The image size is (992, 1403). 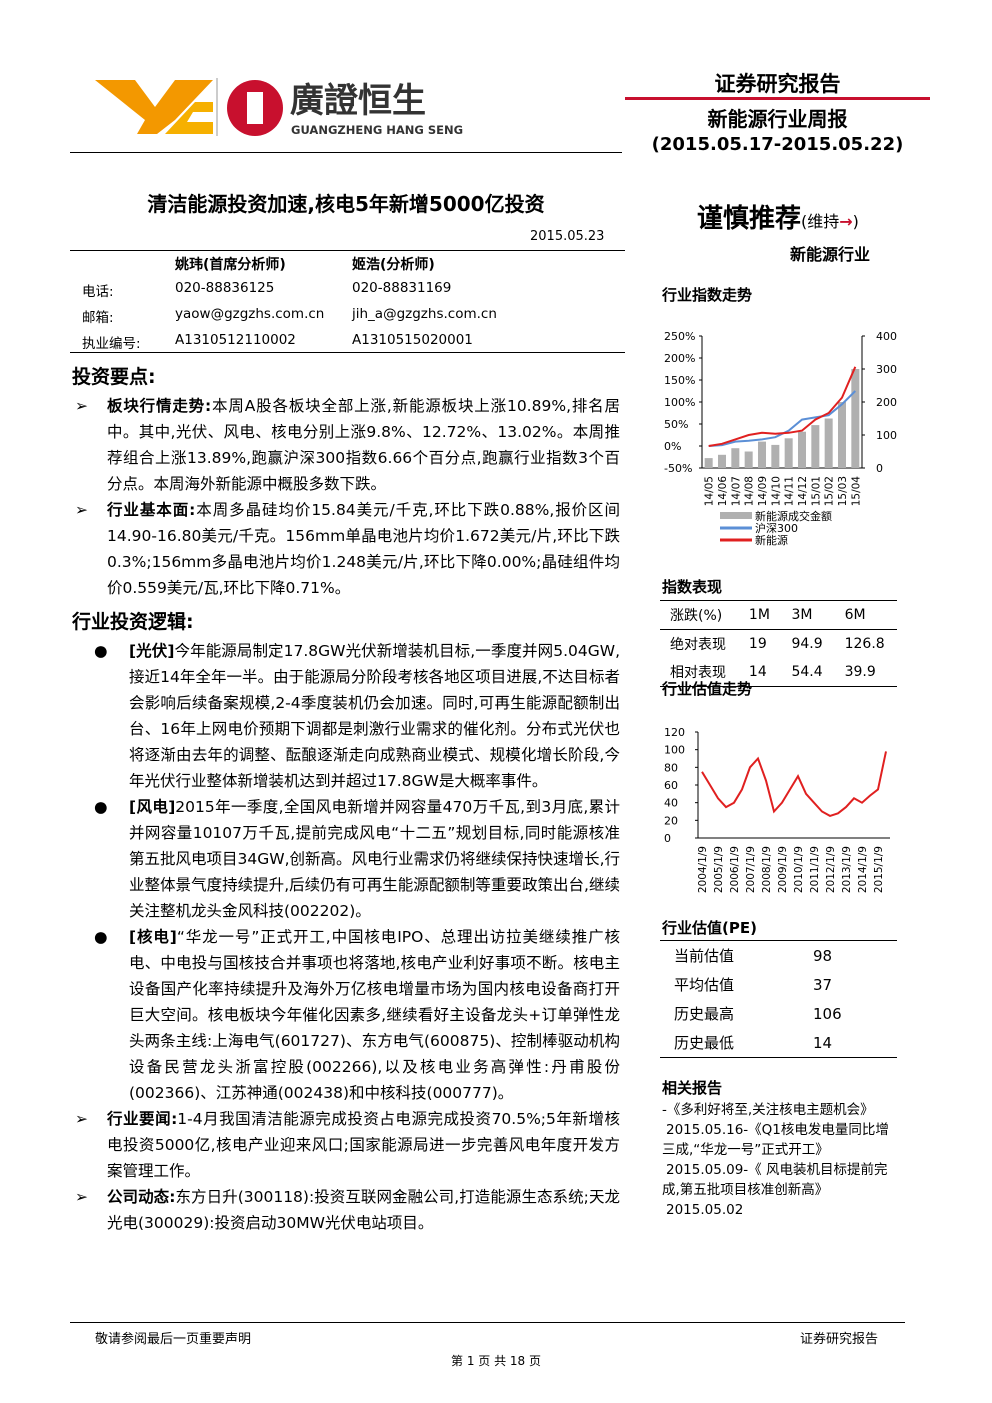 I want to click on legend-label: 新能源成交金额, so click(x=793, y=516).